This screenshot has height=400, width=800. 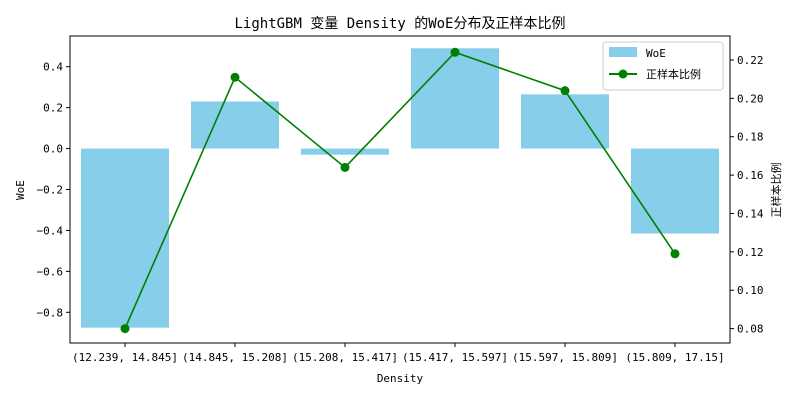 What do you see at coordinates (400, 378) in the screenshot?
I see `x-axis-label: Density` at bounding box center [400, 378].